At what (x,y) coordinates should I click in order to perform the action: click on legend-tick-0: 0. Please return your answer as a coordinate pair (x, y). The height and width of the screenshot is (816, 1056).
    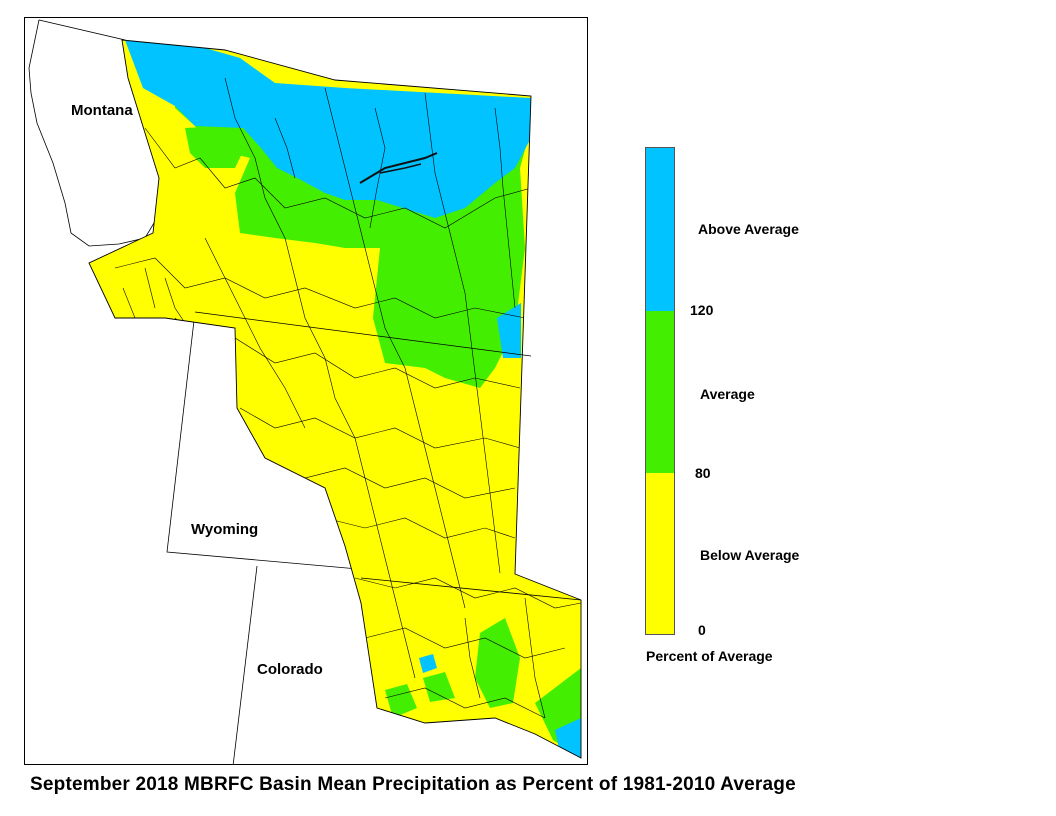
    Looking at the image, I should click on (702, 630).